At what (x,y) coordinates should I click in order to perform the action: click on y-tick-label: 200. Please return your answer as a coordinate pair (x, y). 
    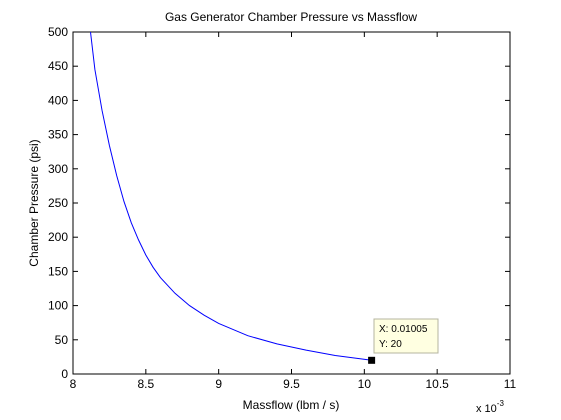
    Looking at the image, I should click on (58, 237).